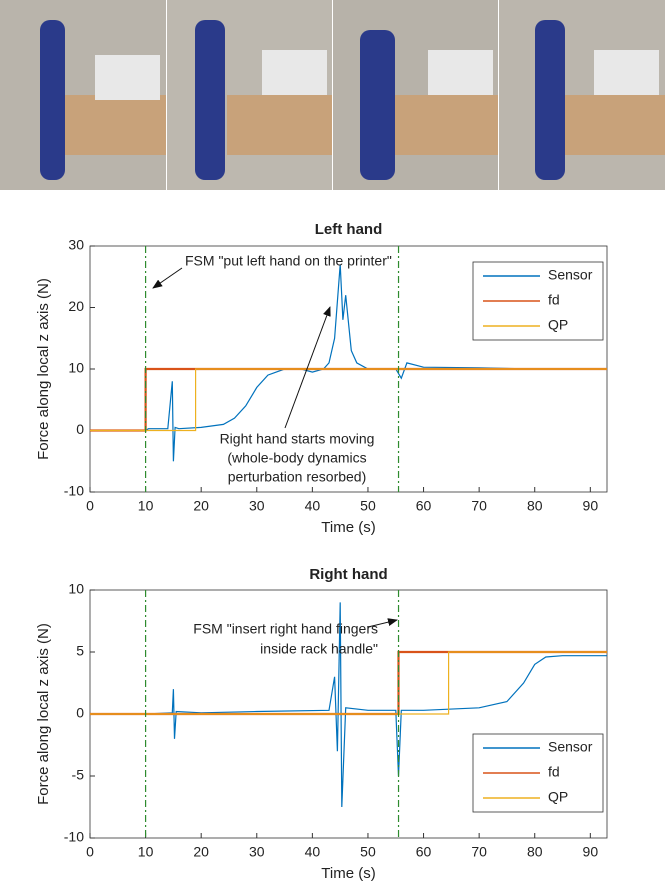 Image resolution: width=665 pixels, height=895 pixels. I want to click on y-tick-label: 5, so click(80, 651).